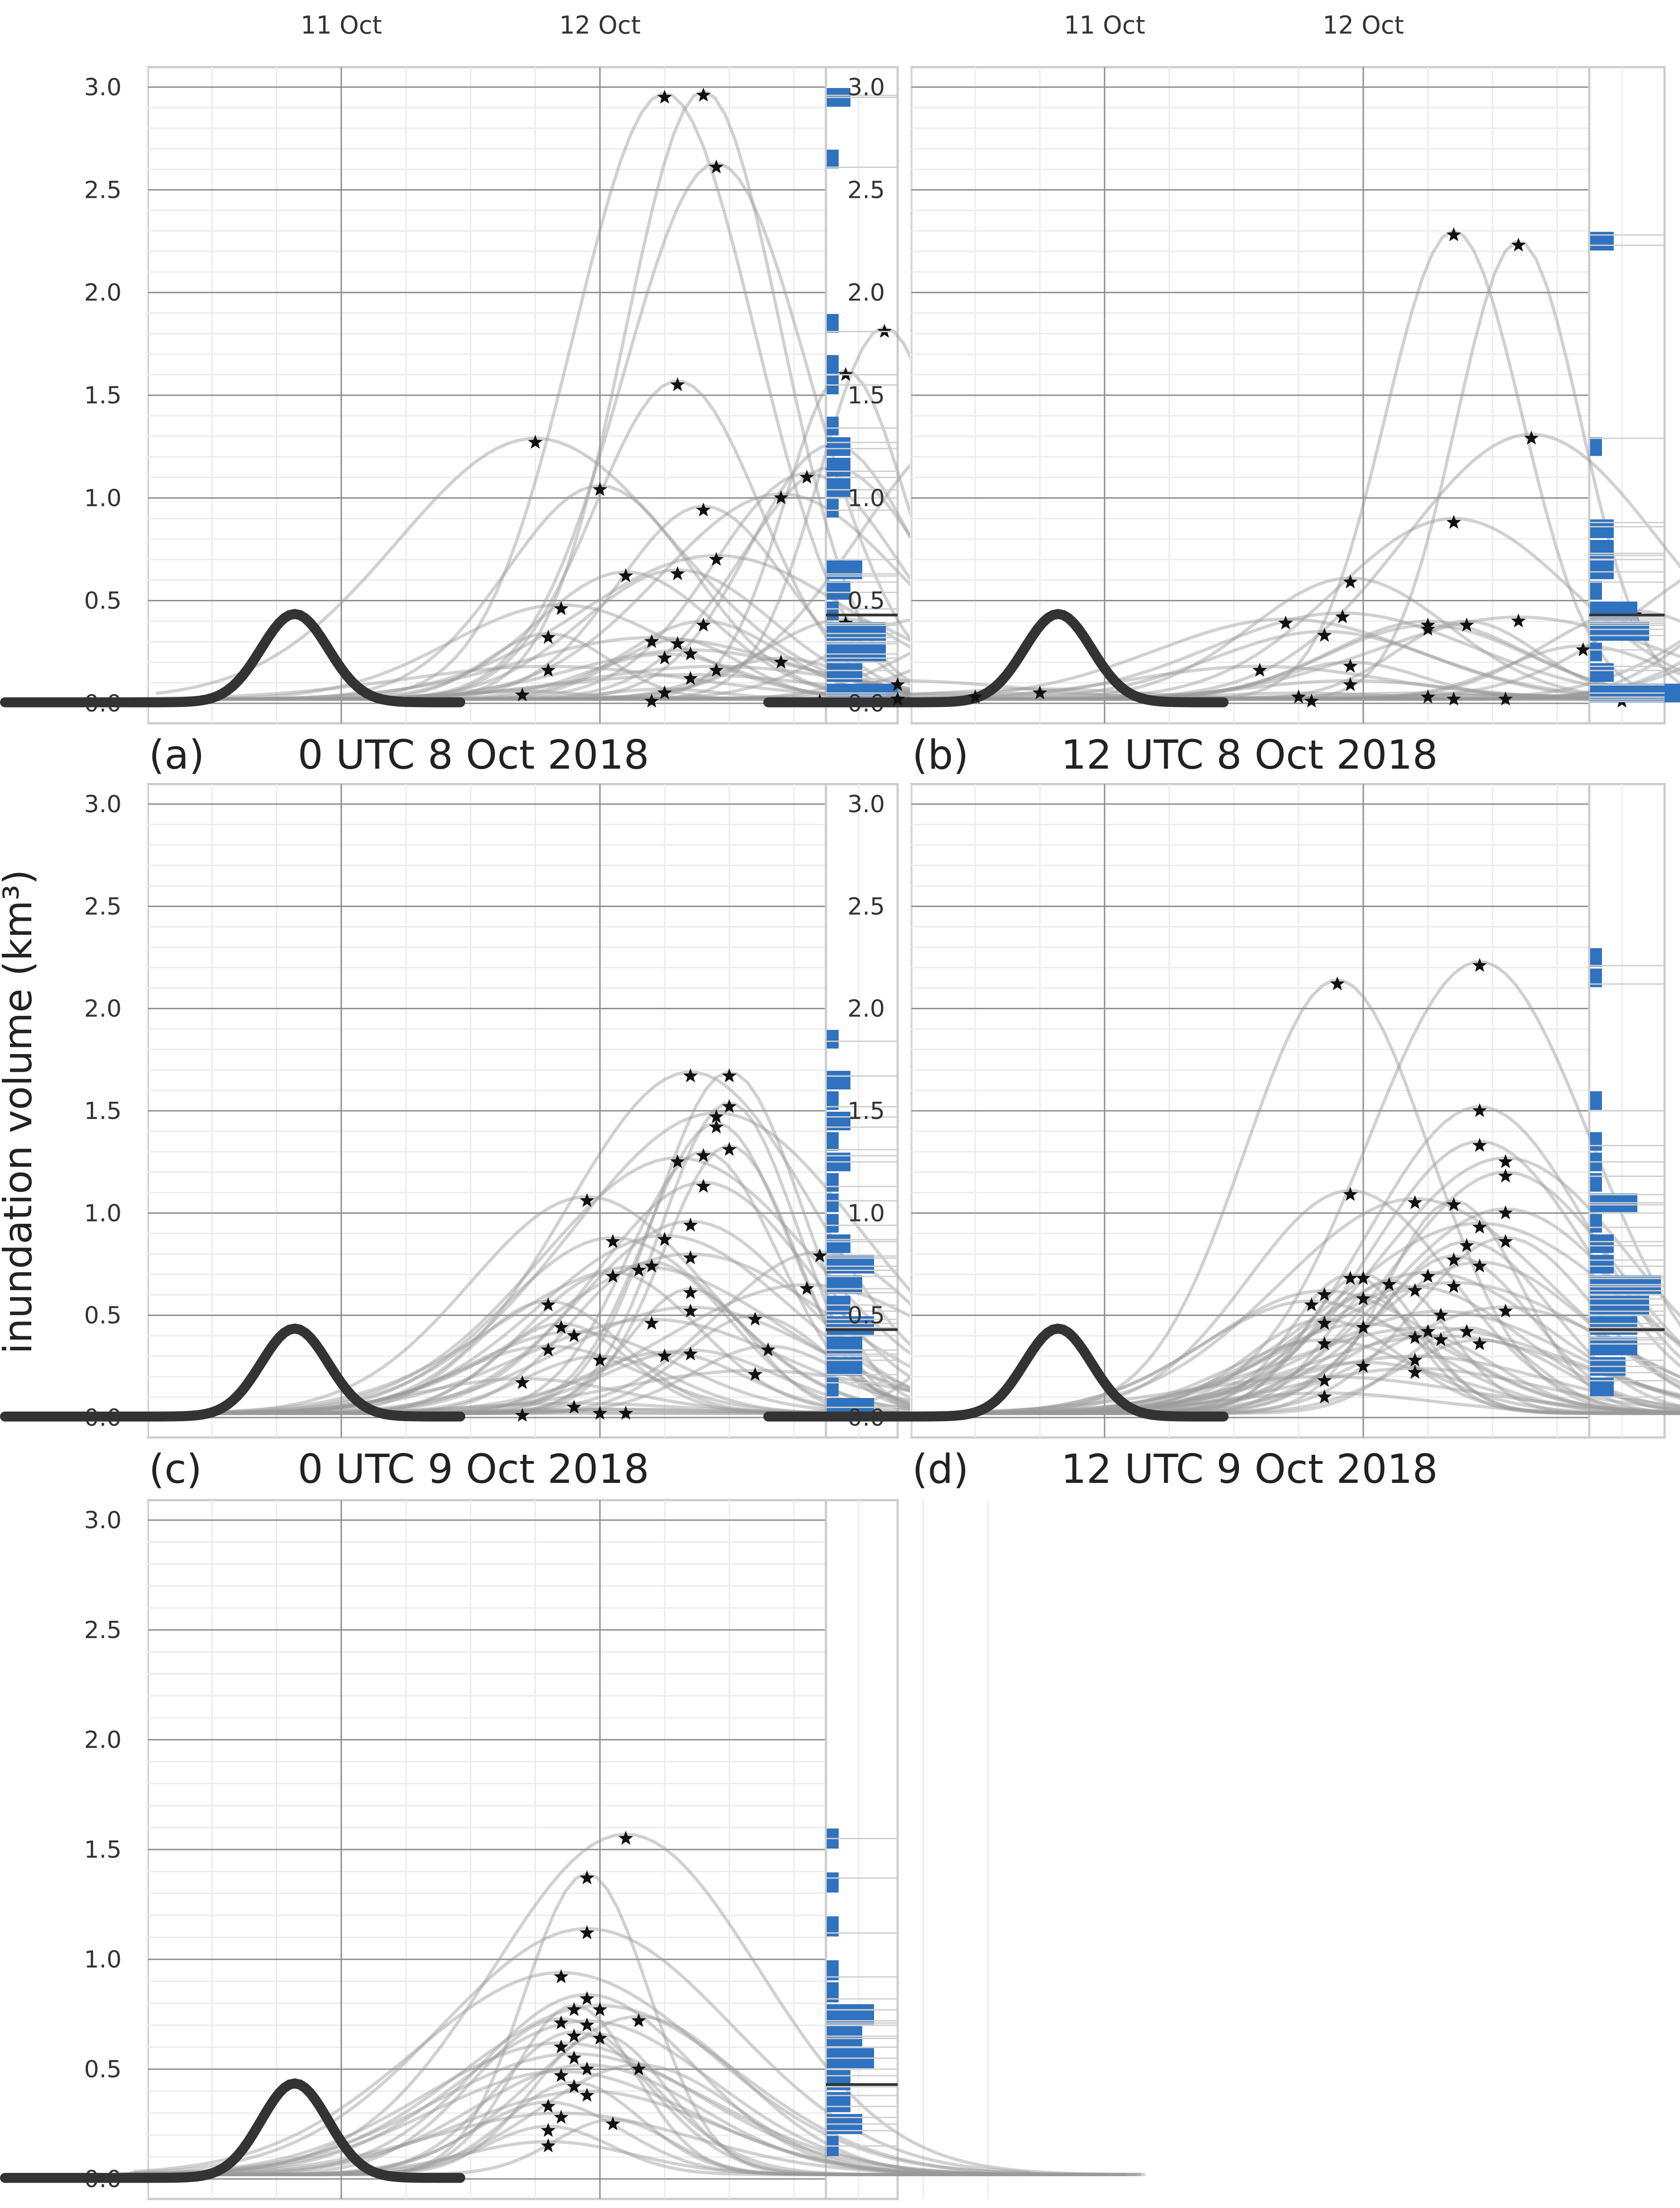  Describe the element at coordinates (473, 1469) in the screenshot. I see `panel-title: 0 UTC 9 Oct 2018` at that location.